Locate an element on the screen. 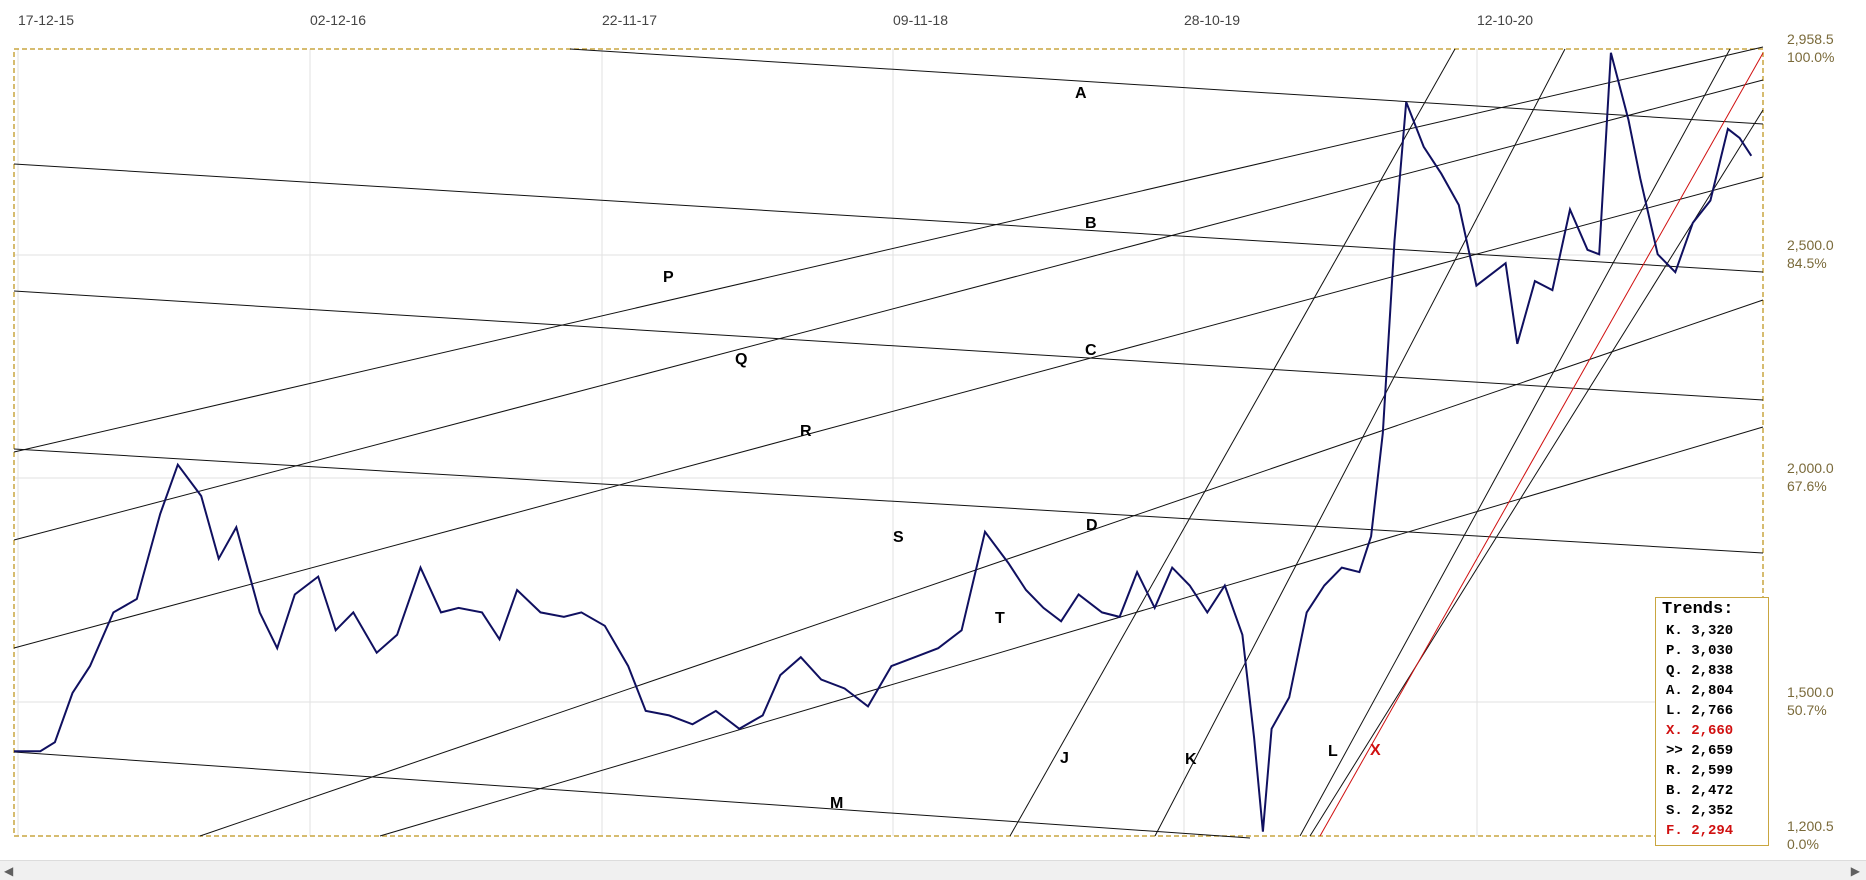 The image size is (1866, 880). trend-row: S. 2,352 is located at coordinates (1700, 811).